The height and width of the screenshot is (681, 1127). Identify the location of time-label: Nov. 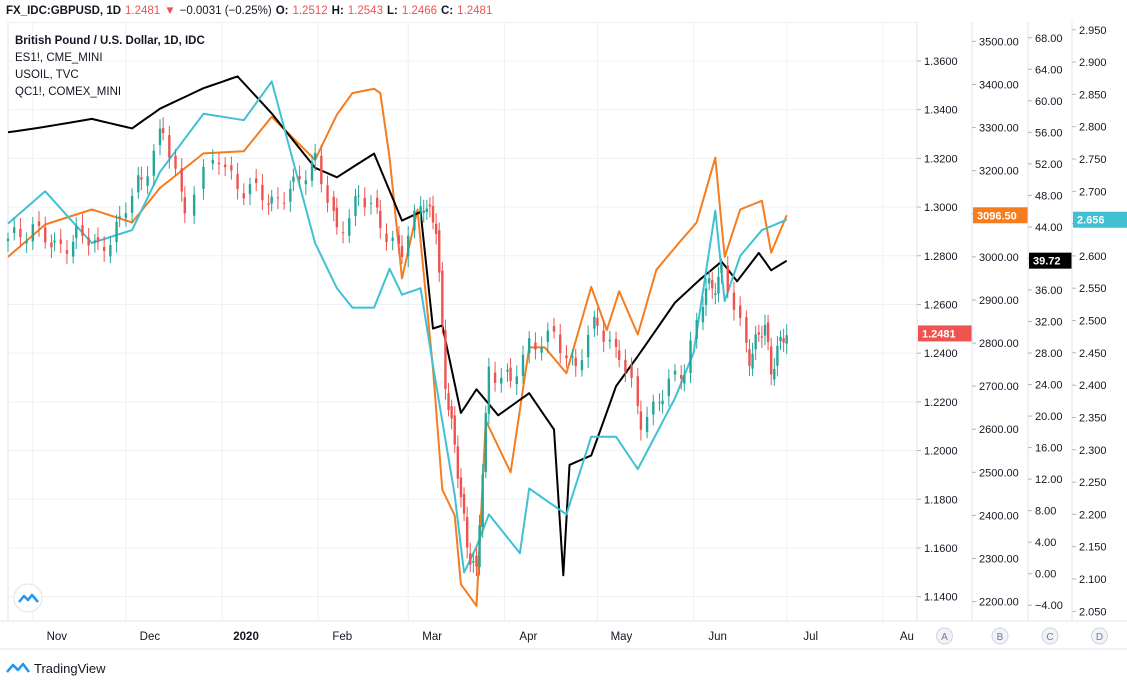
(57, 637).